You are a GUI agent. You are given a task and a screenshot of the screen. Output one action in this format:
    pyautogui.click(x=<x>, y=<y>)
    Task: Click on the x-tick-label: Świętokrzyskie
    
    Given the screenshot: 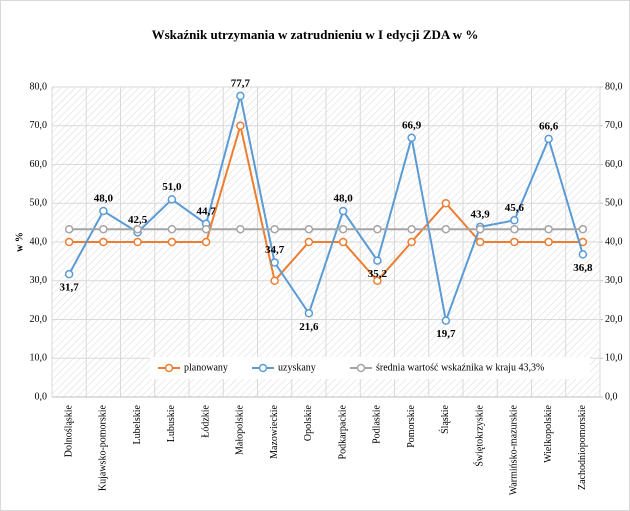 What is the action you would take?
    pyautogui.click(x=479, y=435)
    